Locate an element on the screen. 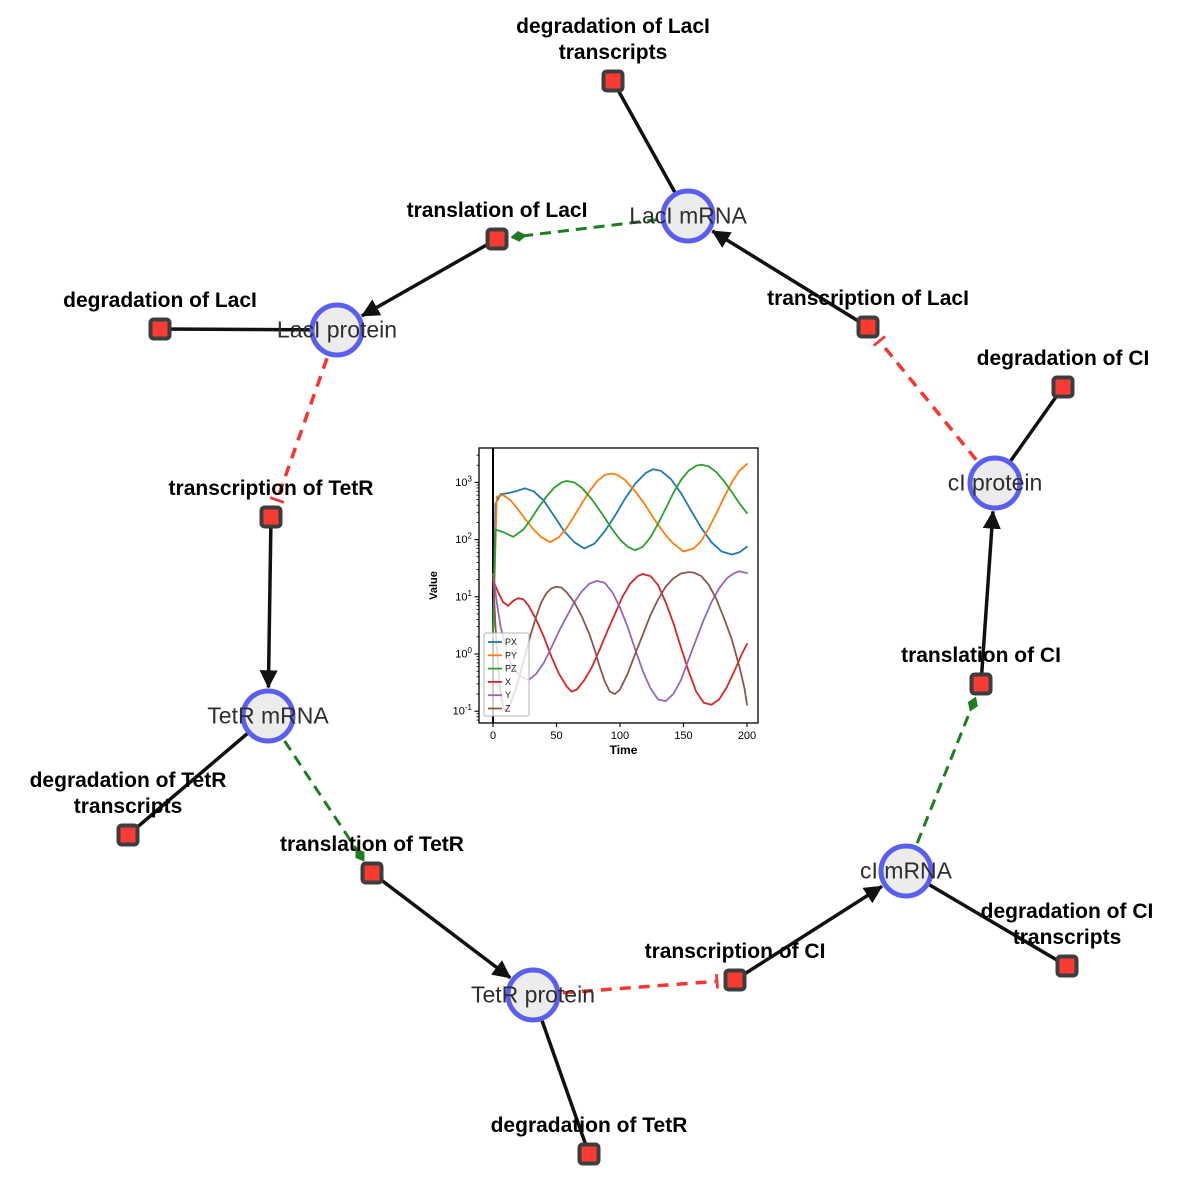  reaction-node-translation-tetR is located at coordinates (372, 873).